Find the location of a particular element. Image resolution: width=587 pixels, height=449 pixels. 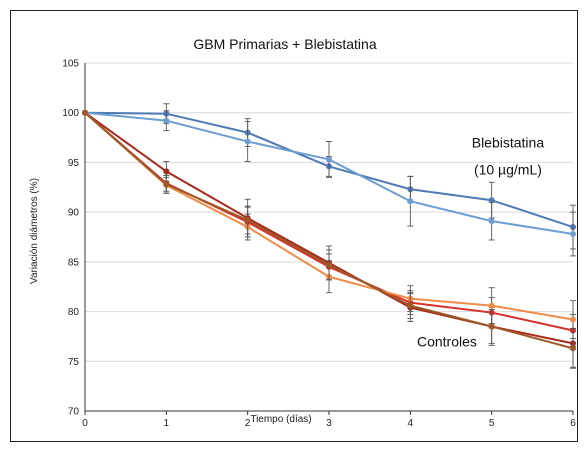

x-tick-labels: 0 1 2 3 4 5 6 is located at coordinates (329, 423).